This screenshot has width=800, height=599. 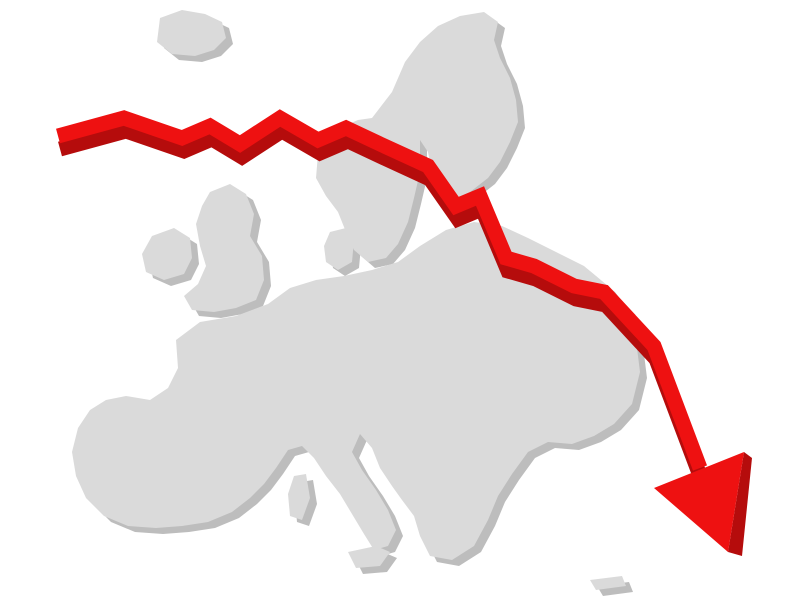 I want to click on crete-shape, so click(x=608, y=583).